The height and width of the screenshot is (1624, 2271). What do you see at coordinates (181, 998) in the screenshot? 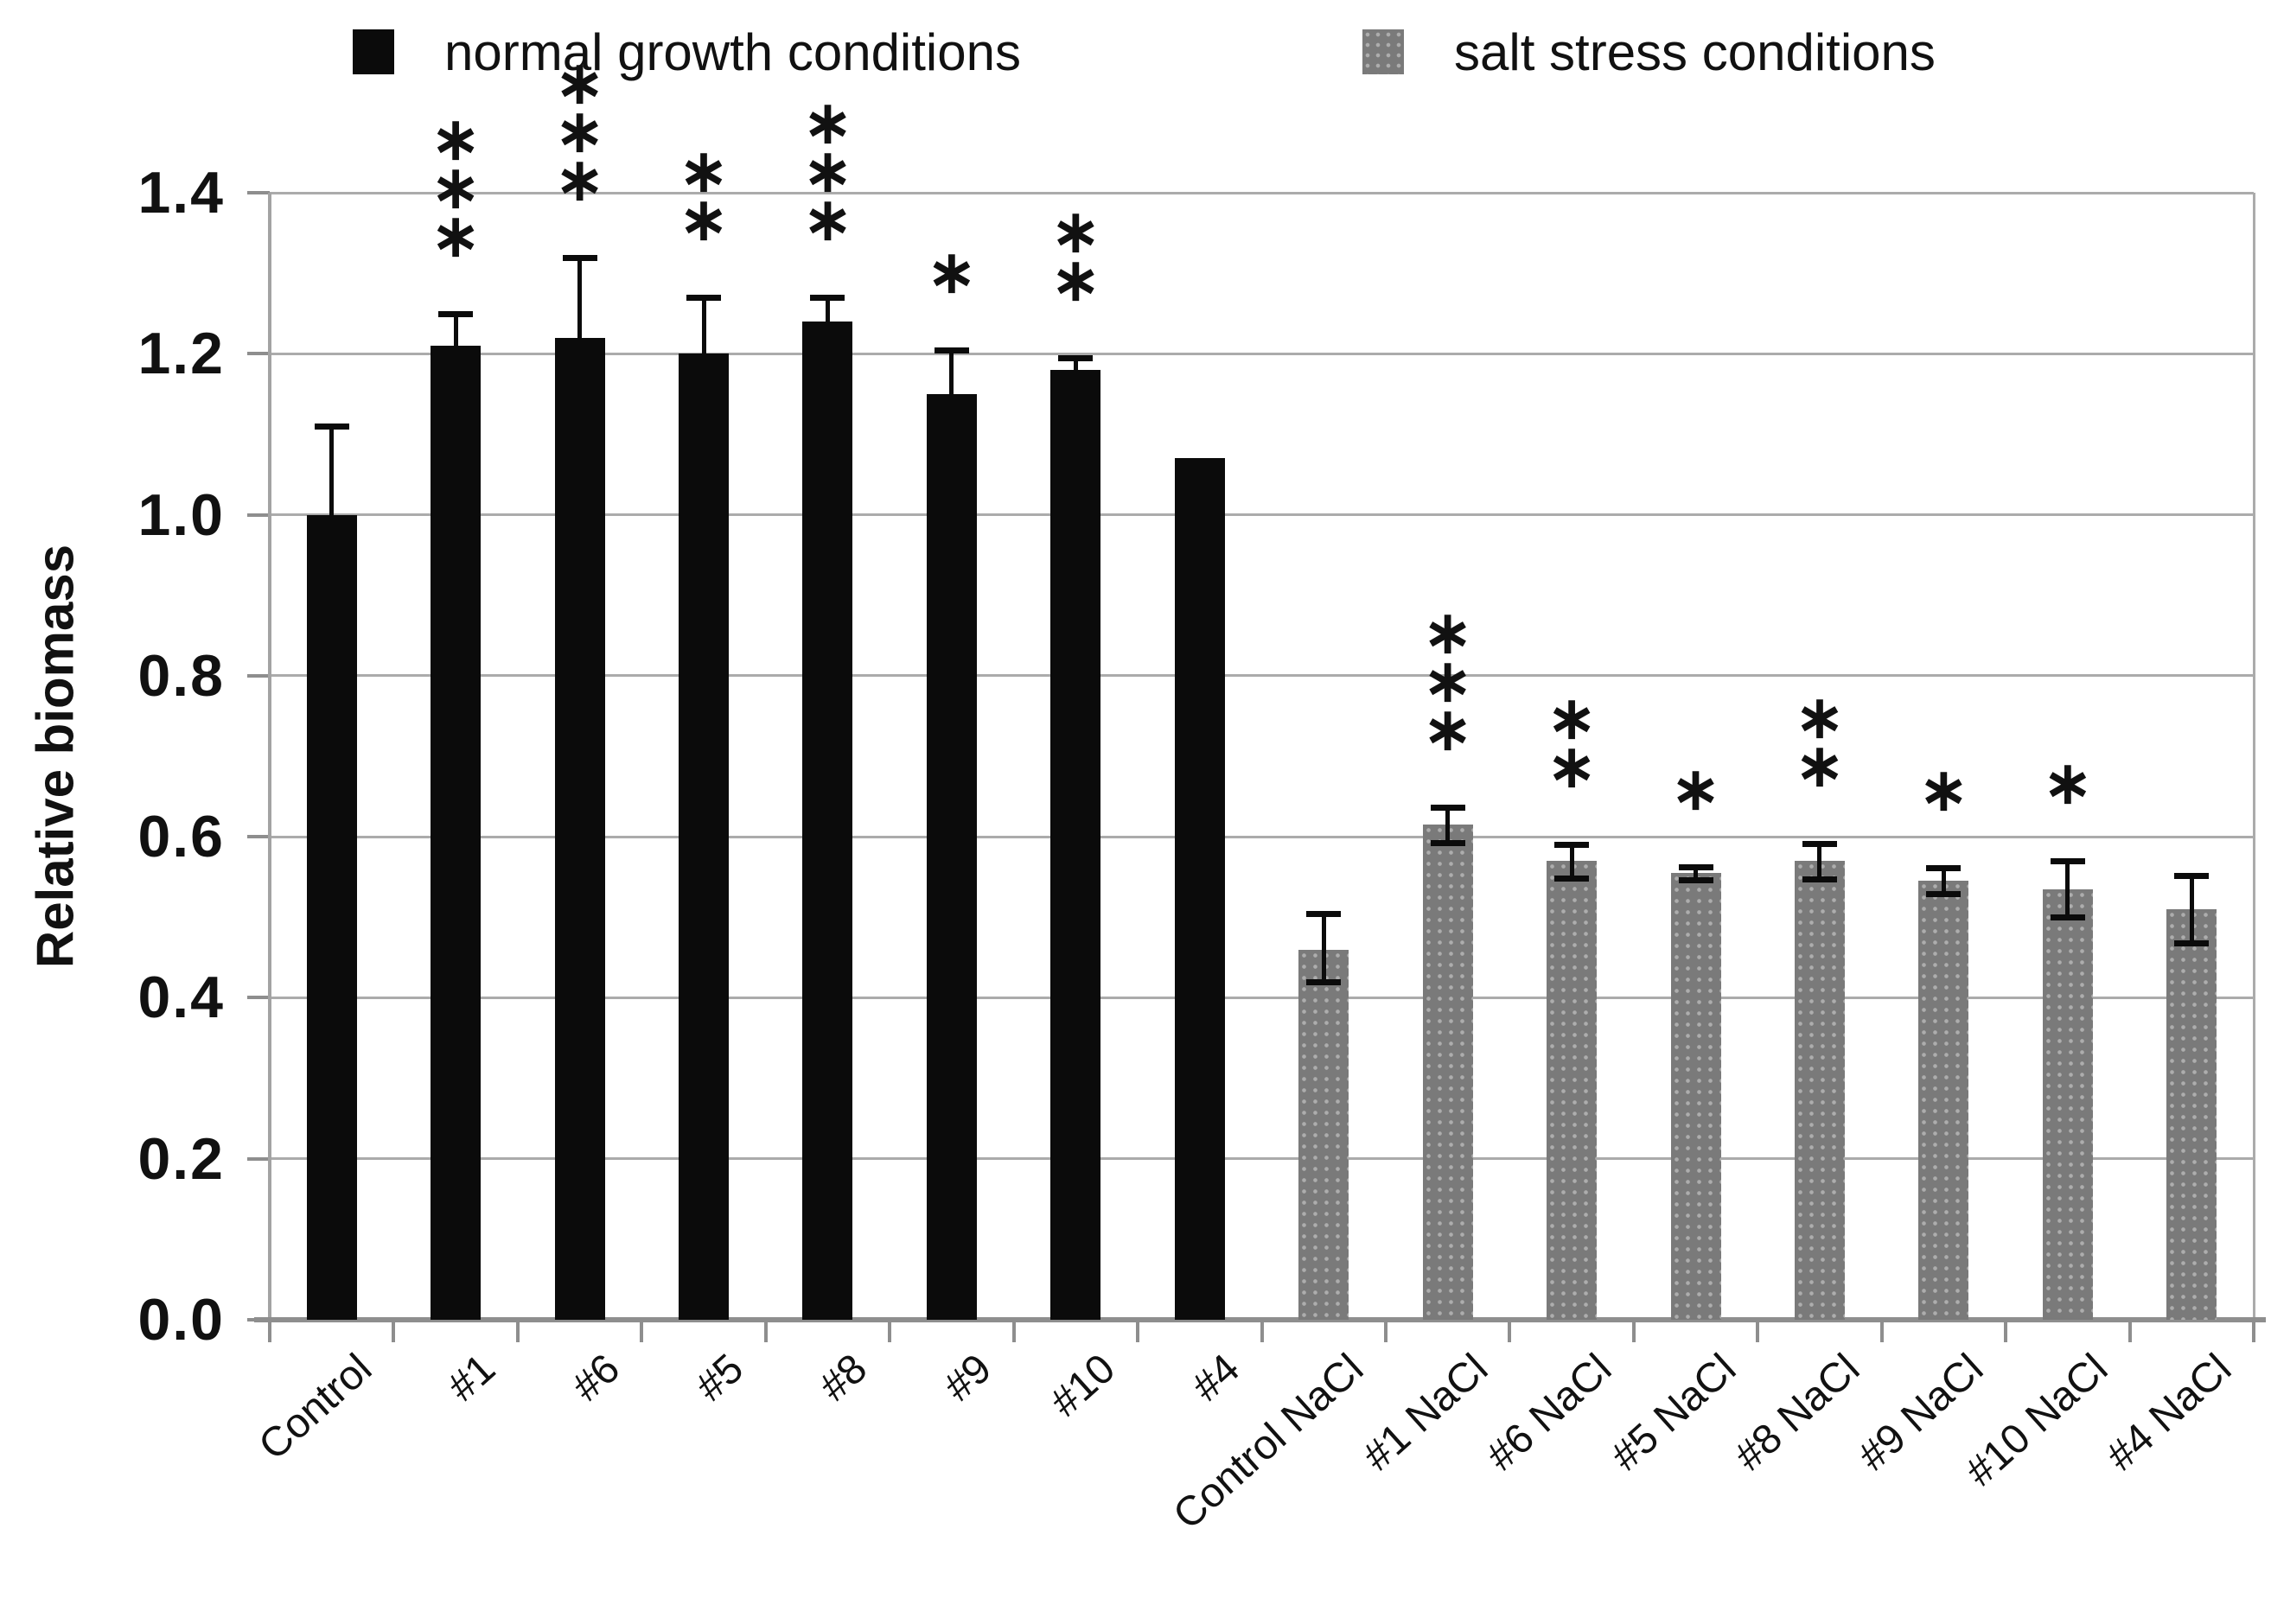
I see `y-tick-label-0.4: 0.4` at bounding box center [181, 998].